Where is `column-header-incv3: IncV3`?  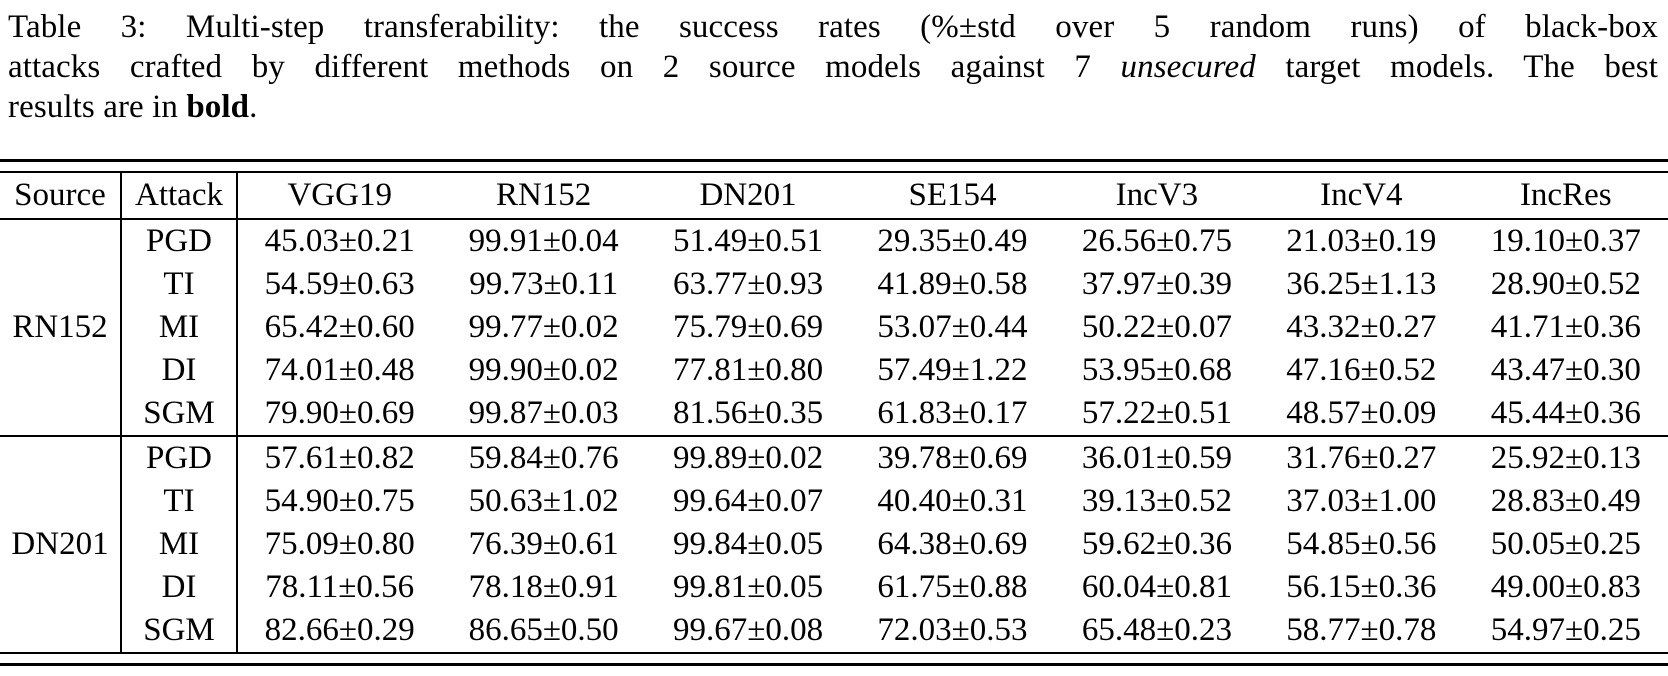
column-header-incv3: IncV3 is located at coordinates (1157, 195).